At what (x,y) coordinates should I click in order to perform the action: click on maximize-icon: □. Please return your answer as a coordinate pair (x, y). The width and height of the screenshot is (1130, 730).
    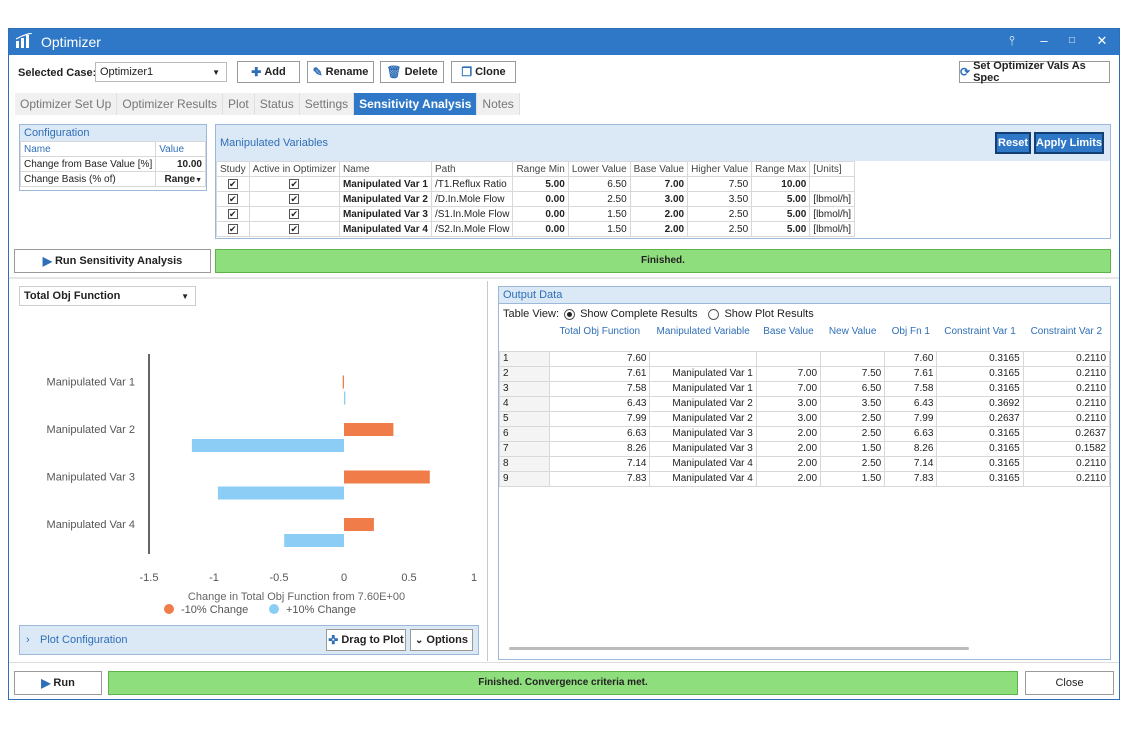
    Looking at the image, I should click on (1072, 40).